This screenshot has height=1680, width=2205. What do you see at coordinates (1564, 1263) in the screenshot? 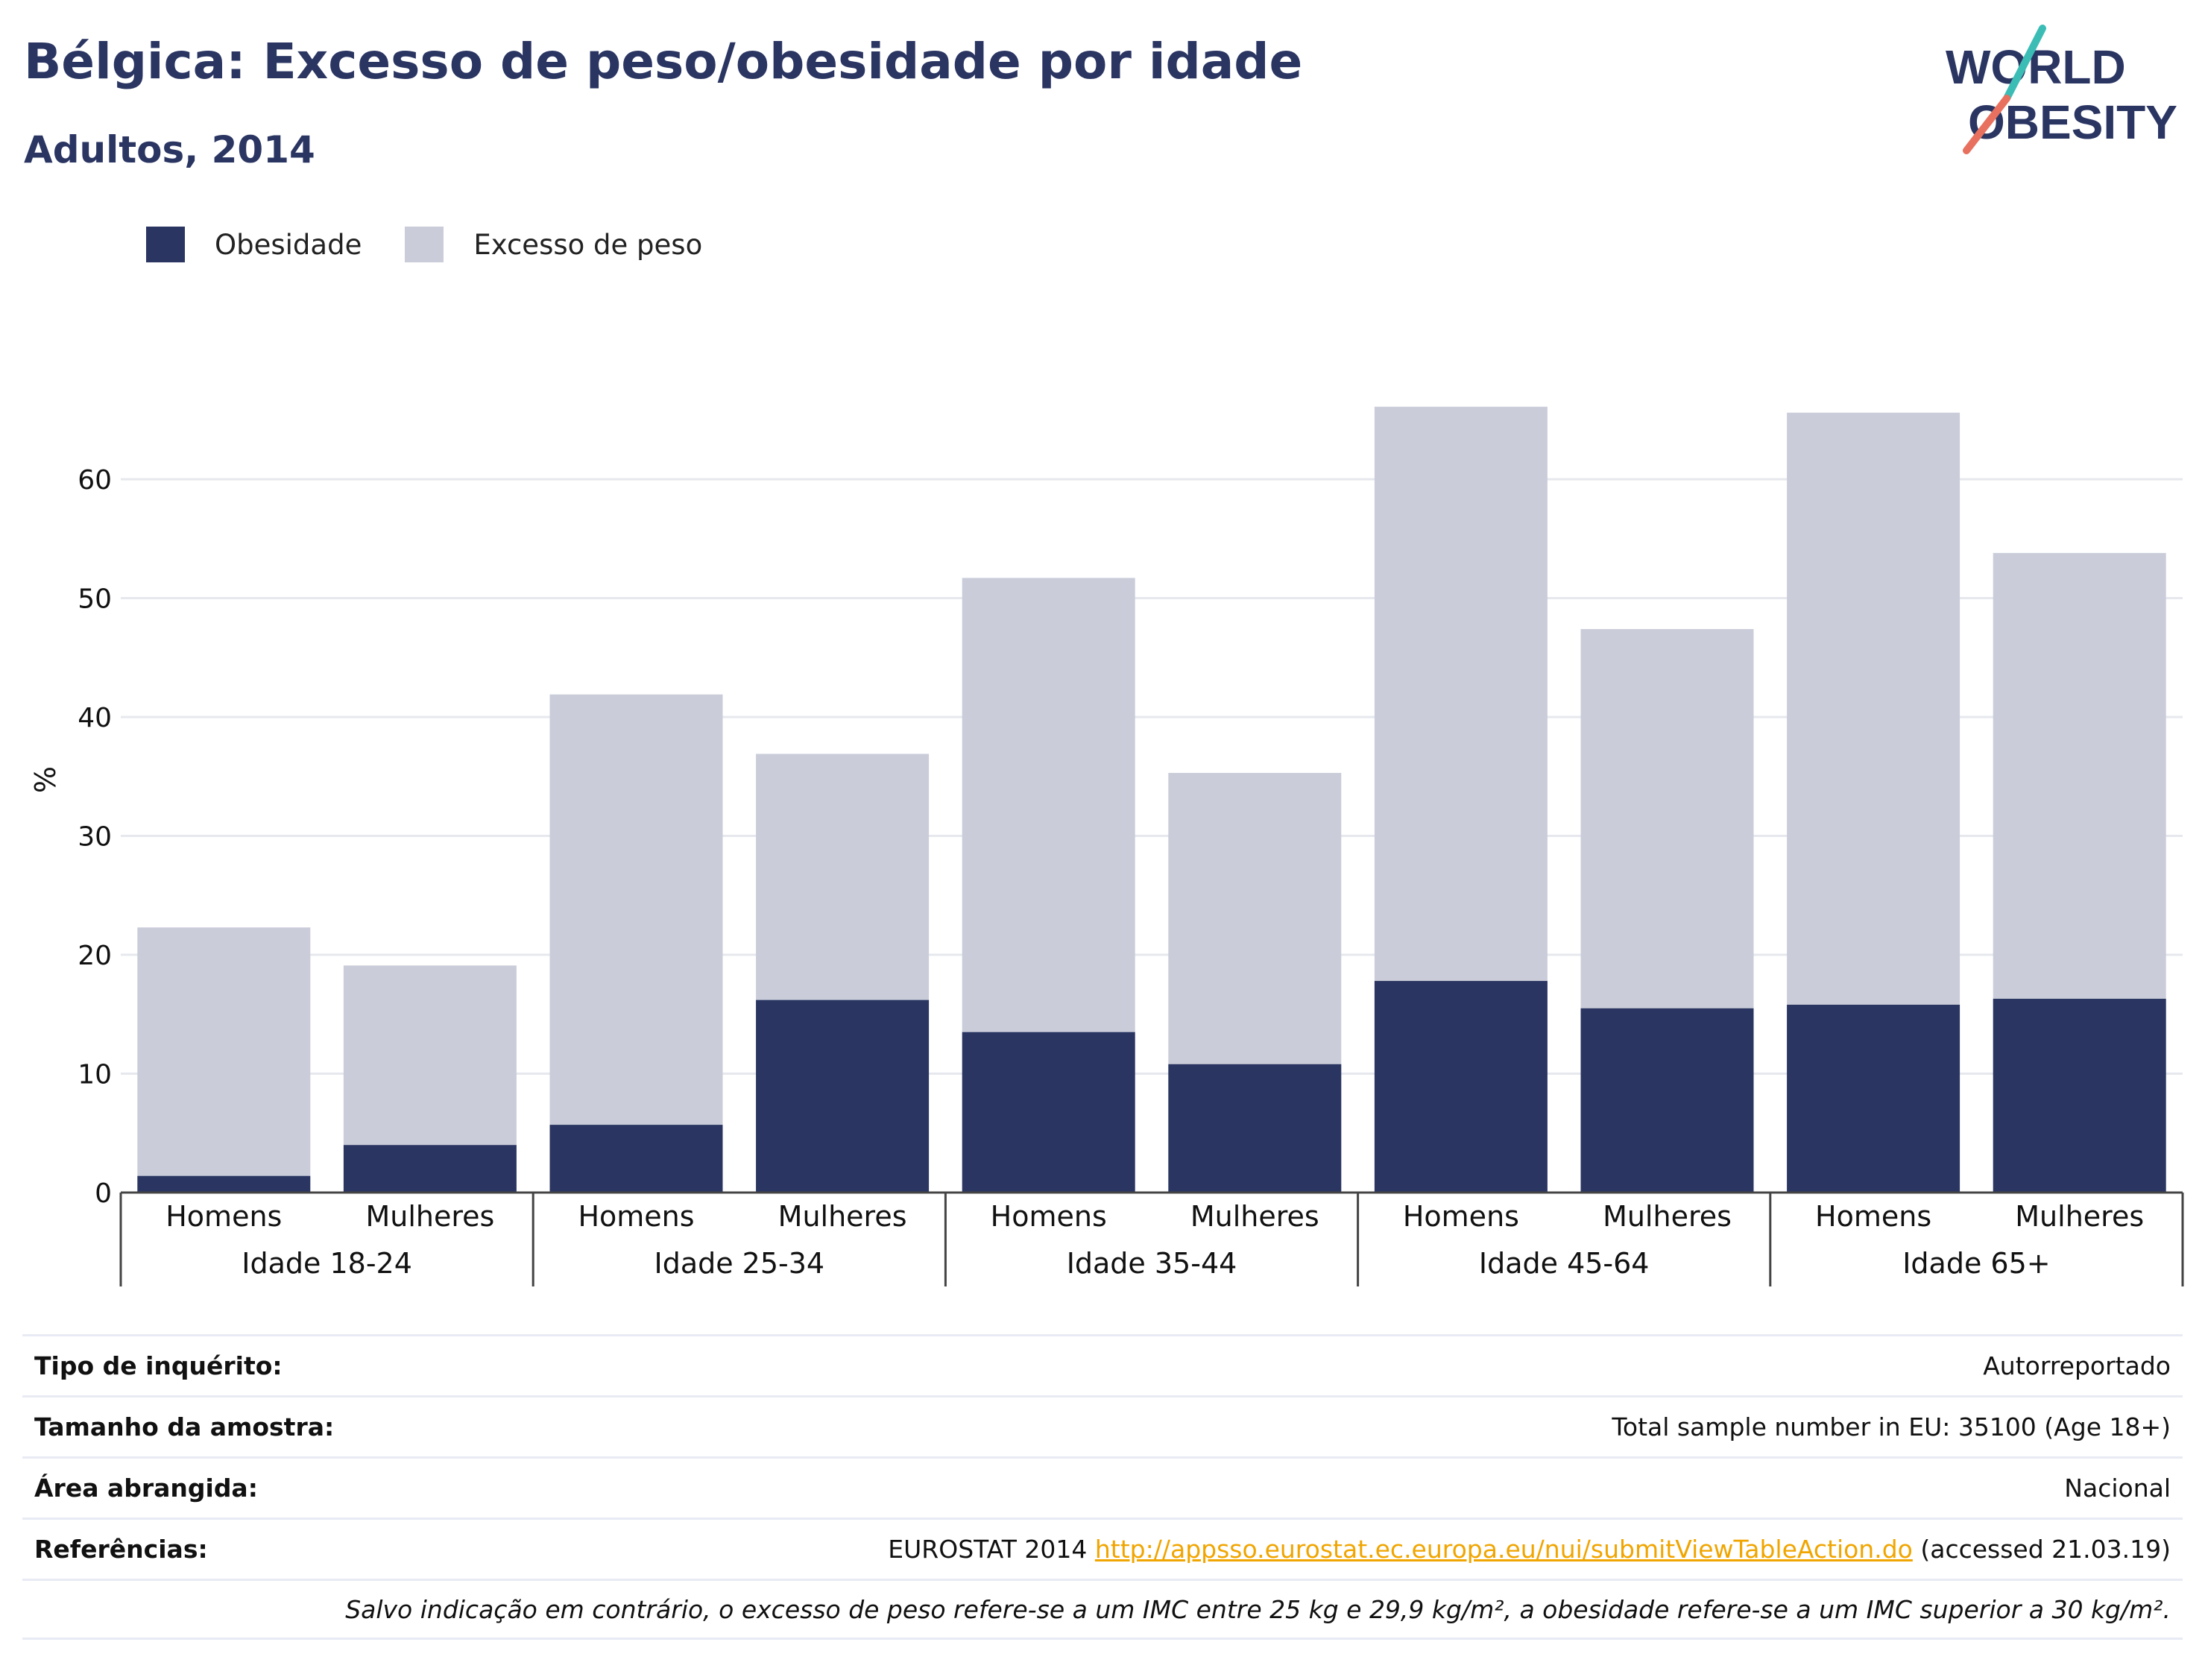
I see `group-label: Idade 45-64` at bounding box center [1564, 1263].